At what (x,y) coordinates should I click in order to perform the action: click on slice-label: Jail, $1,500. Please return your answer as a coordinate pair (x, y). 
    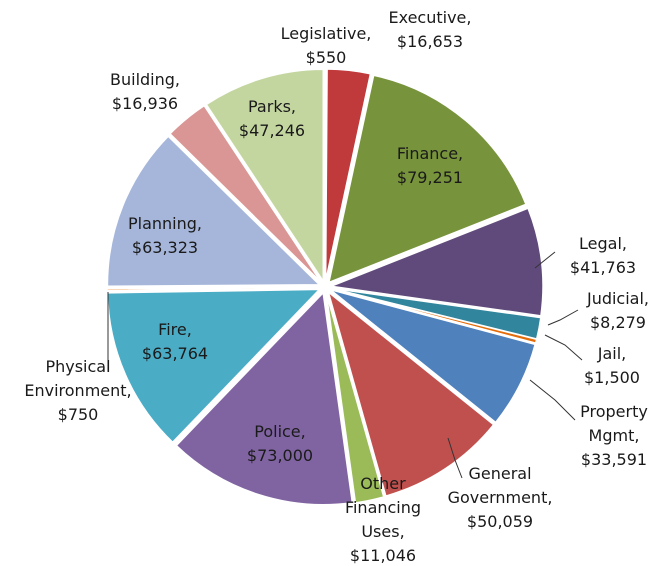
    Looking at the image, I should click on (612, 366).